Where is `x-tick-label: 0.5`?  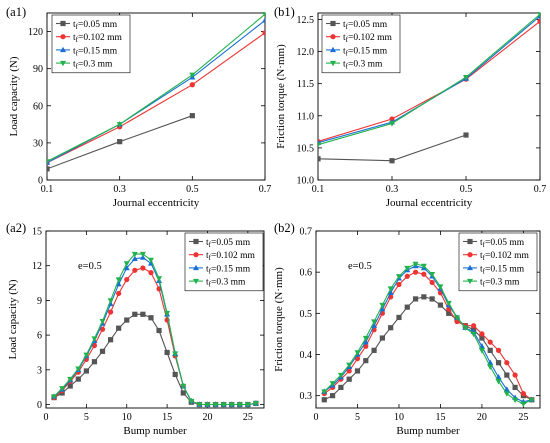
x-tick-label: 0.5 is located at coordinates (466, 189).